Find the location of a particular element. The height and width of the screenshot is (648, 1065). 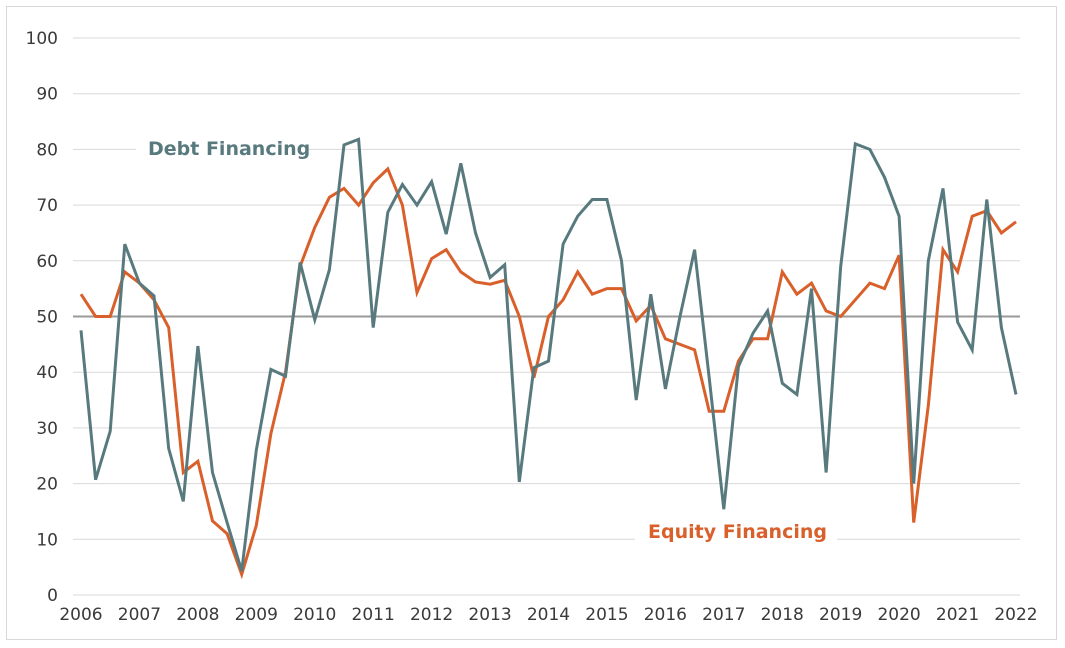

debt-series-label: Debt Financing is located at coordinates (229, 149).